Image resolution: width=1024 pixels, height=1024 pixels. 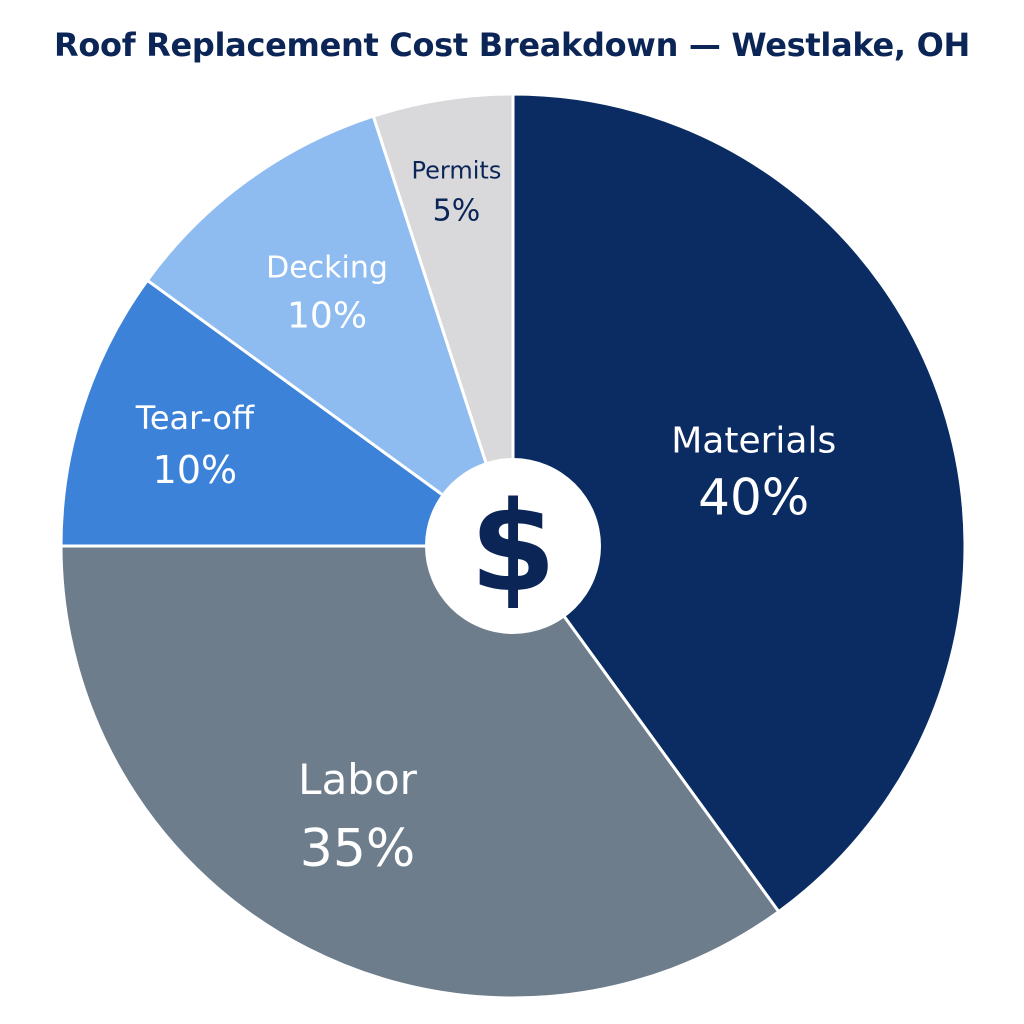 I want to click on center-disc, so click(x=513, y=546).